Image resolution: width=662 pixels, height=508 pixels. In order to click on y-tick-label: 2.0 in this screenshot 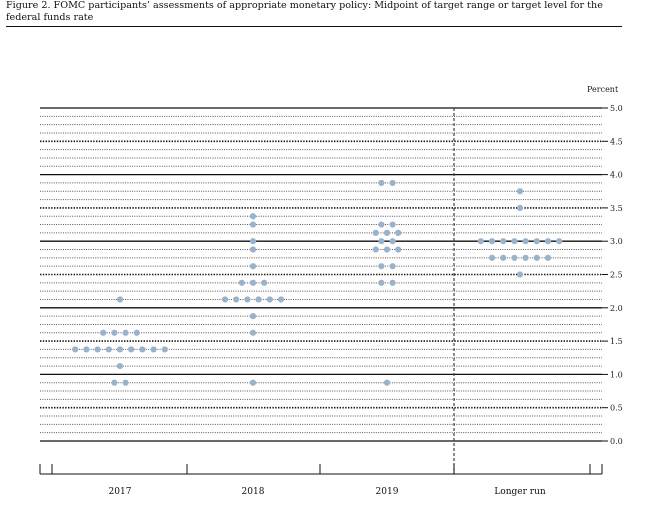, I will do `click(616, 308)`.